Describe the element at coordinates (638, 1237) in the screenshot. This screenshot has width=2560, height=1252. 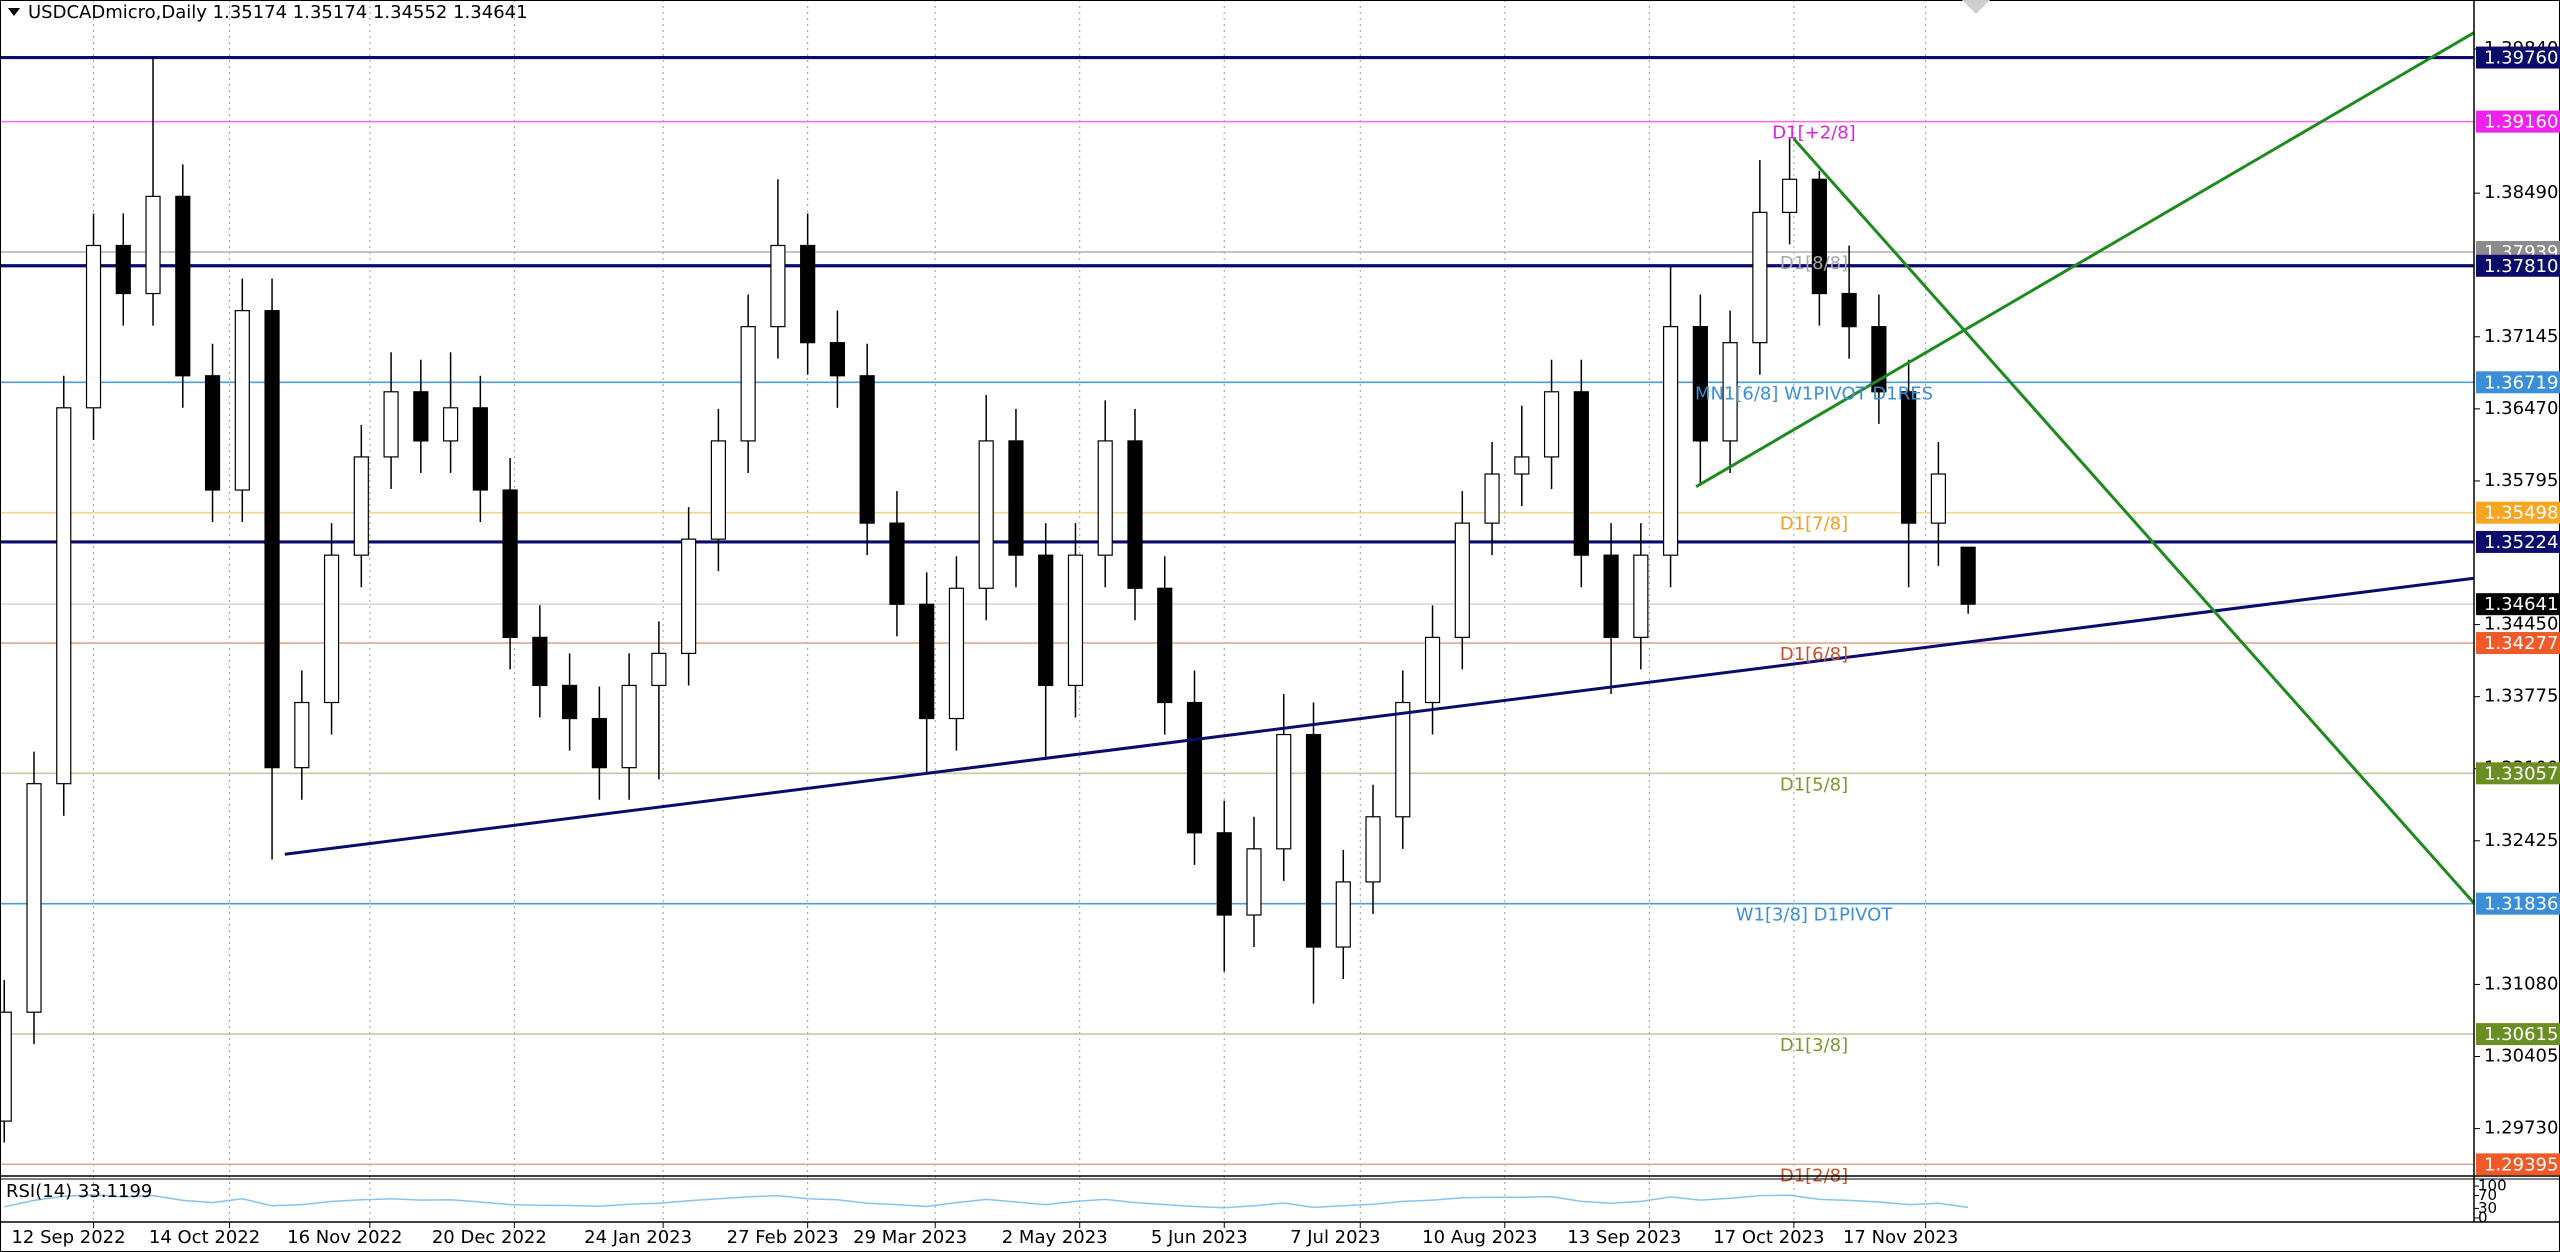
I see `x-tick-label: 24 Jan 2023` at that location.